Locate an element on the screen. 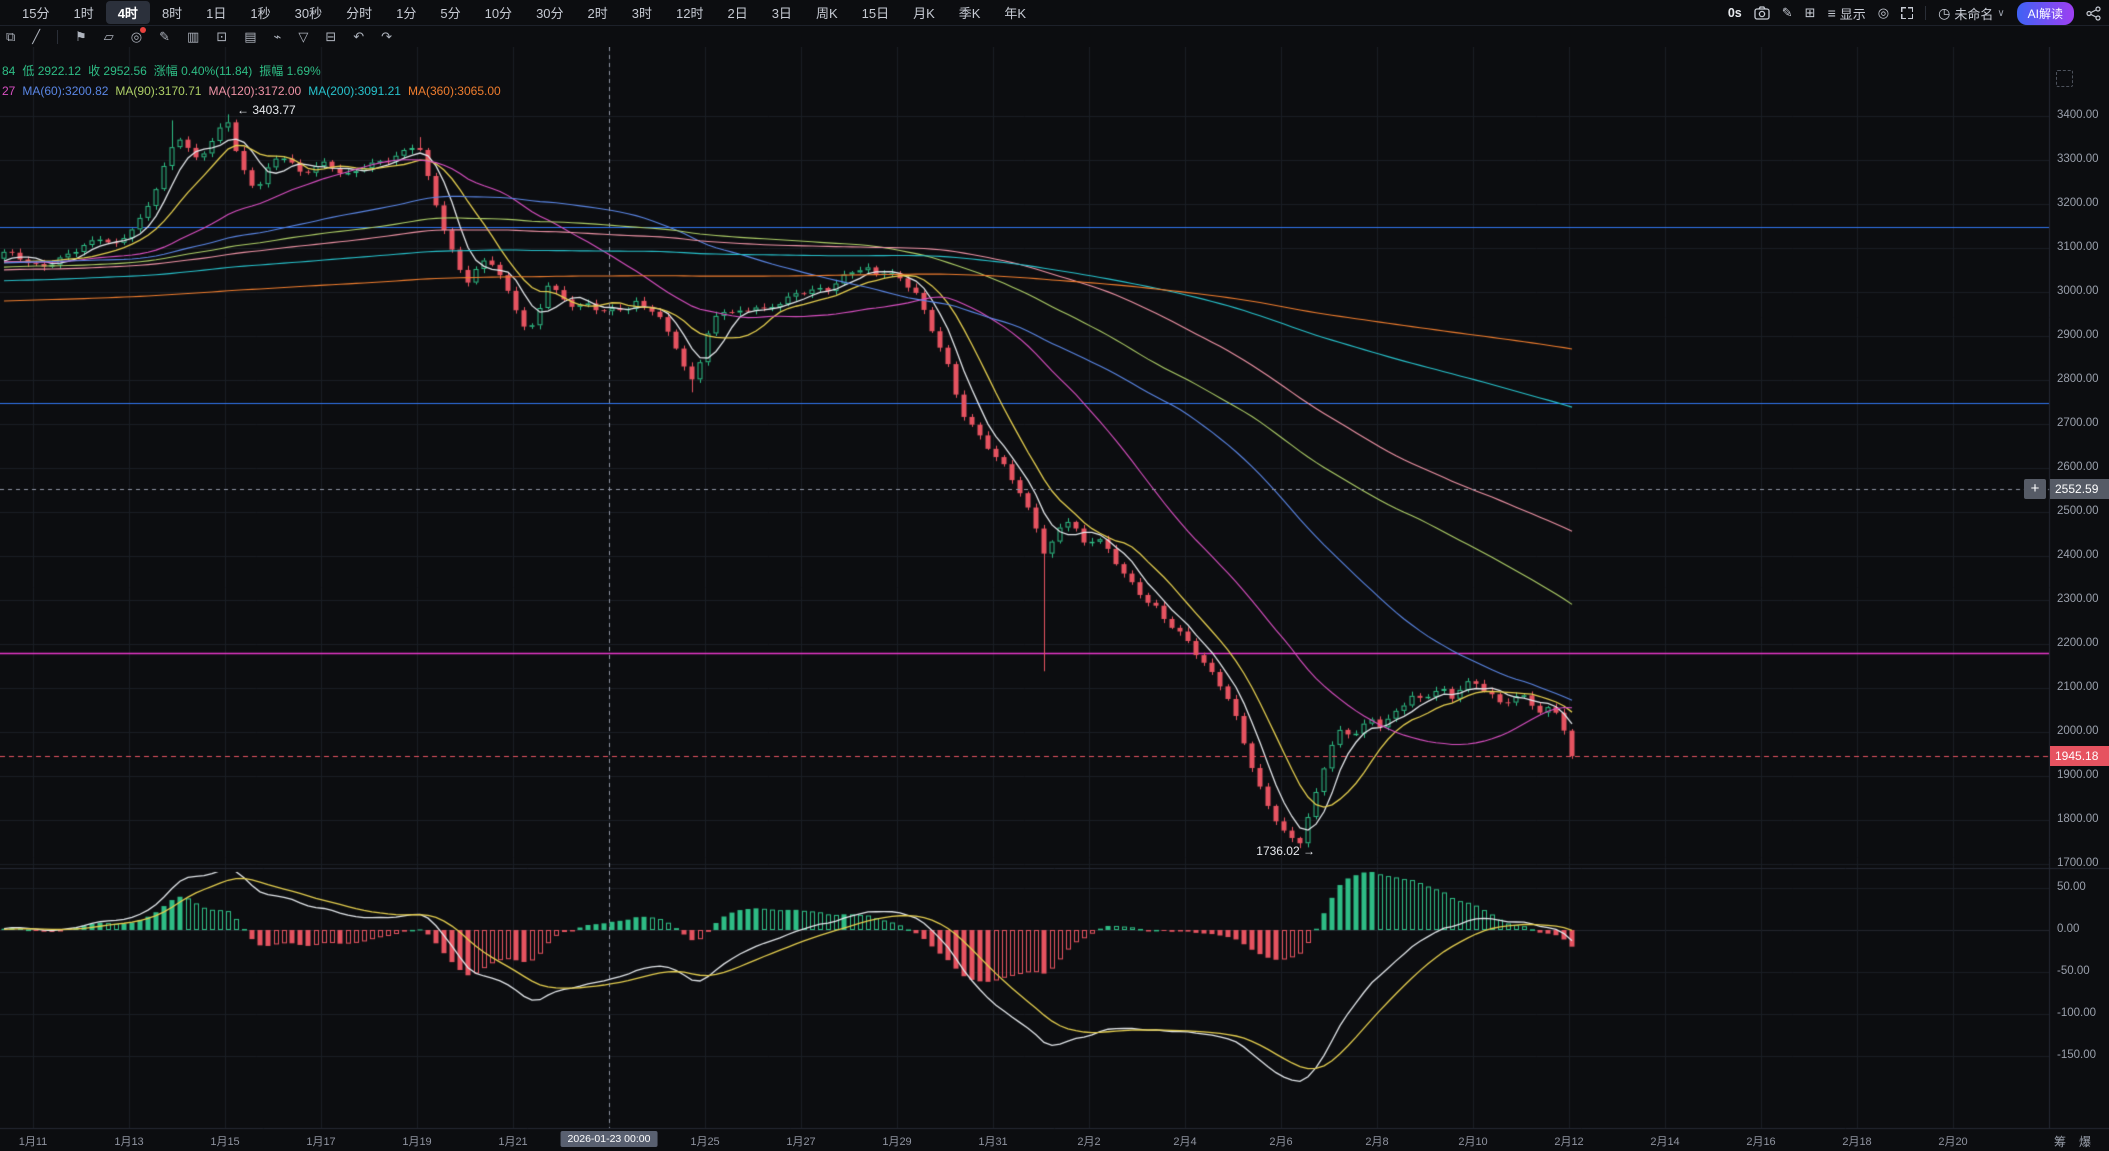  header-right-controls: 0s ✎ ⊞ ≡ 显示 ◎ ◷ 未命名 ∨ AI解读 is located at coordinates (1914, 13).